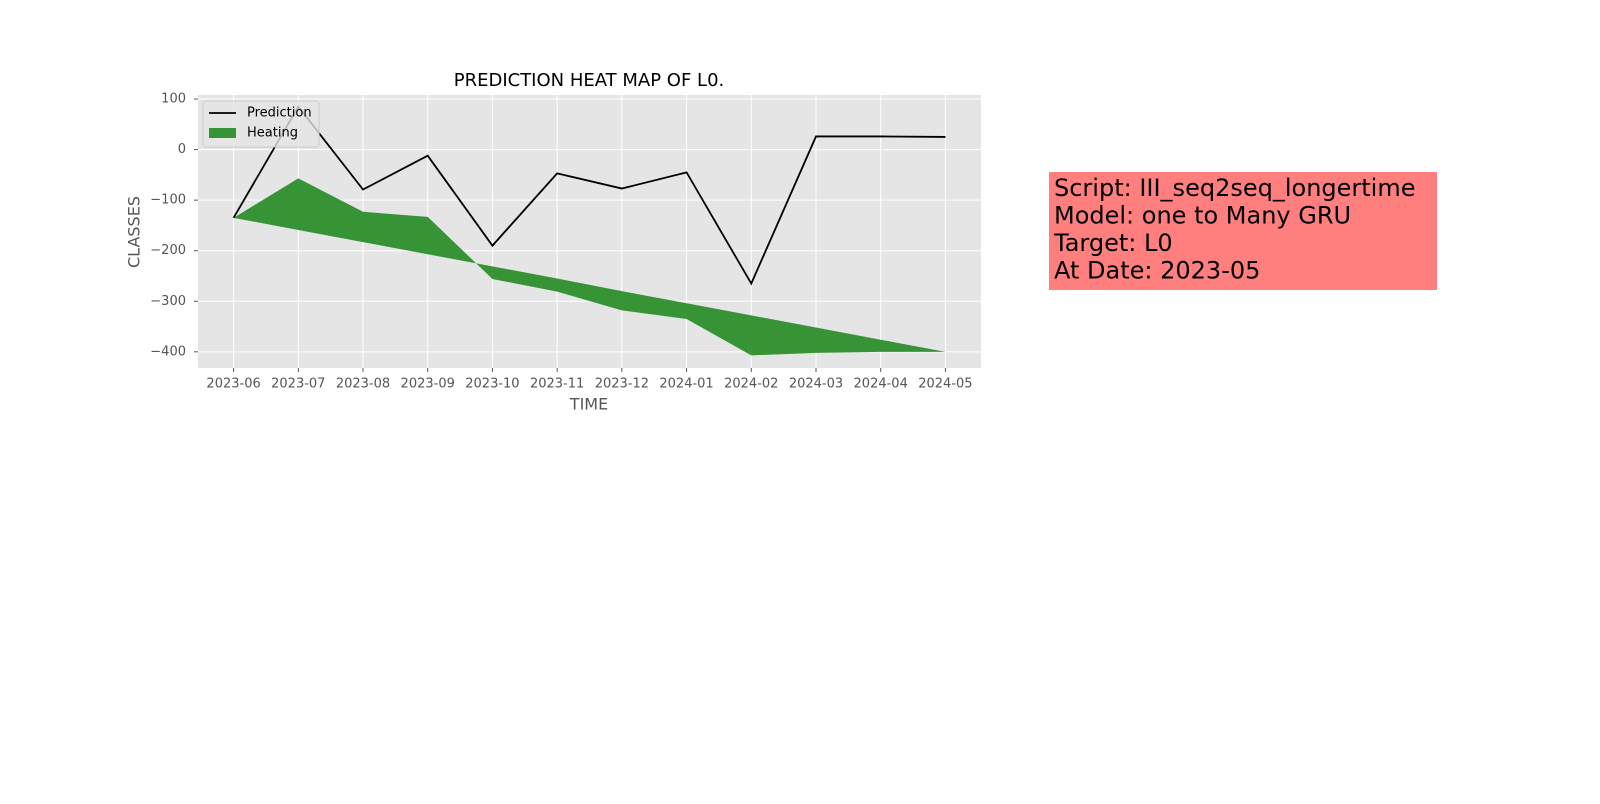  Describe the element at coordinates (589, 267) in the screenshot. I see `heating-area` at that location.